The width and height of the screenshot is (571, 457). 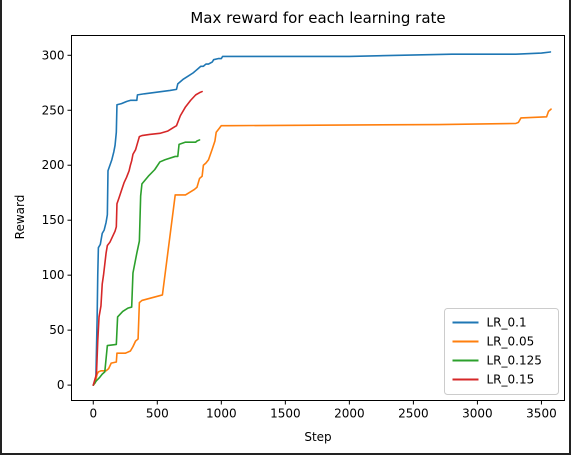 What do you see at coordinates (514, 361) in the screenshot?
I see `legend-label: LR_0.125` at bounding box center [514, 361].